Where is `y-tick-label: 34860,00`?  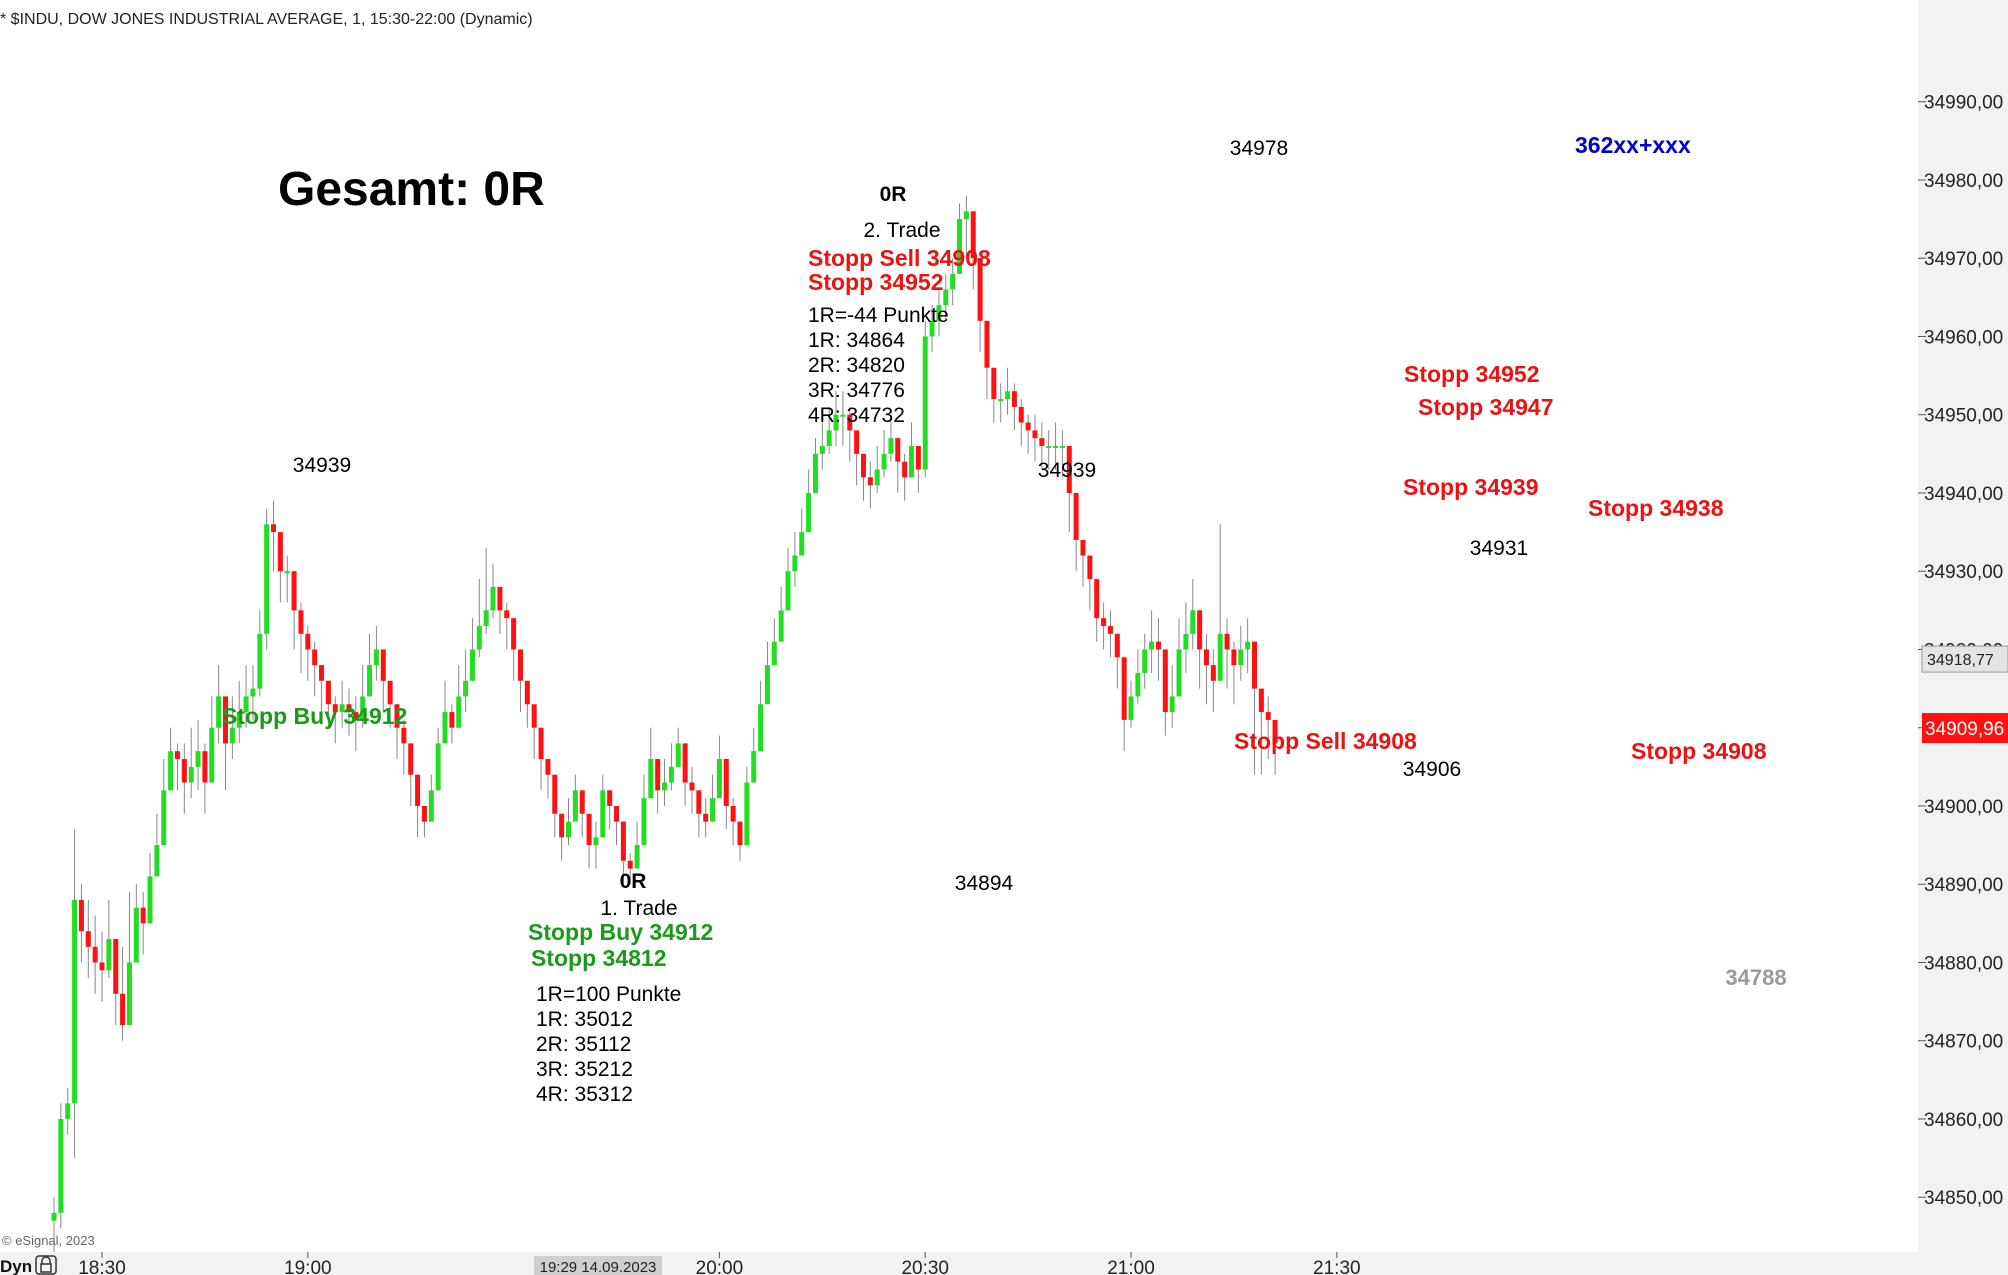 y-tick-label: 34860,00 is located at coordinates (1963, 1120).